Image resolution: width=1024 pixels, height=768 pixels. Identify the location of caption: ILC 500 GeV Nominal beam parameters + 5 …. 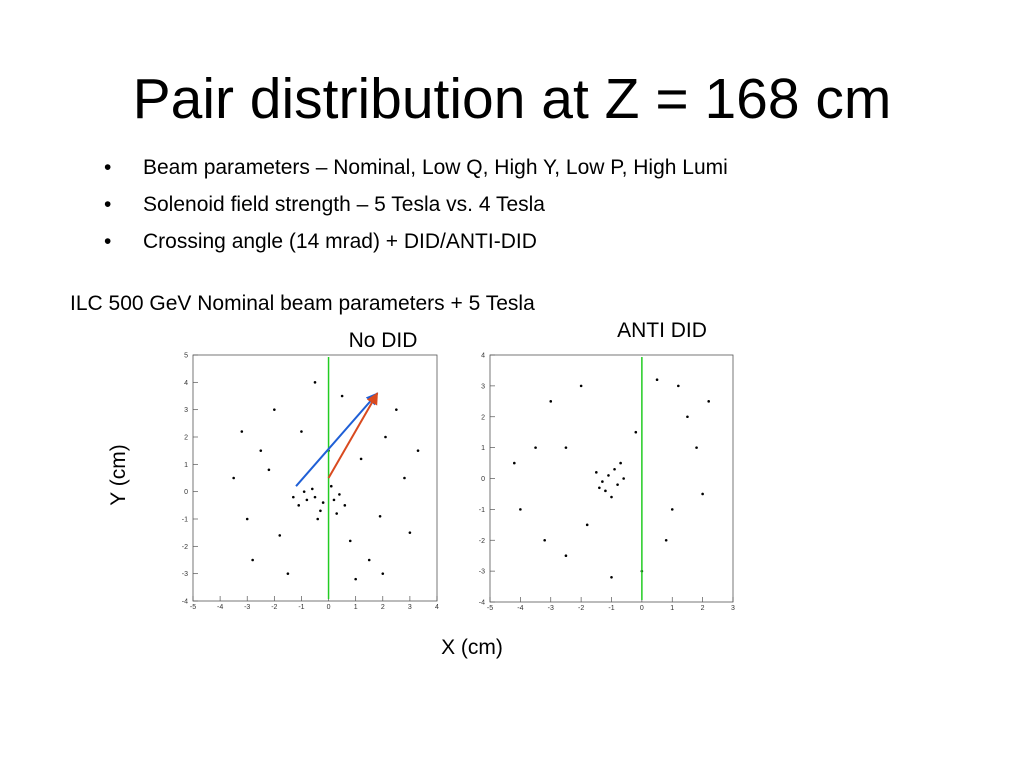
(302, 303).